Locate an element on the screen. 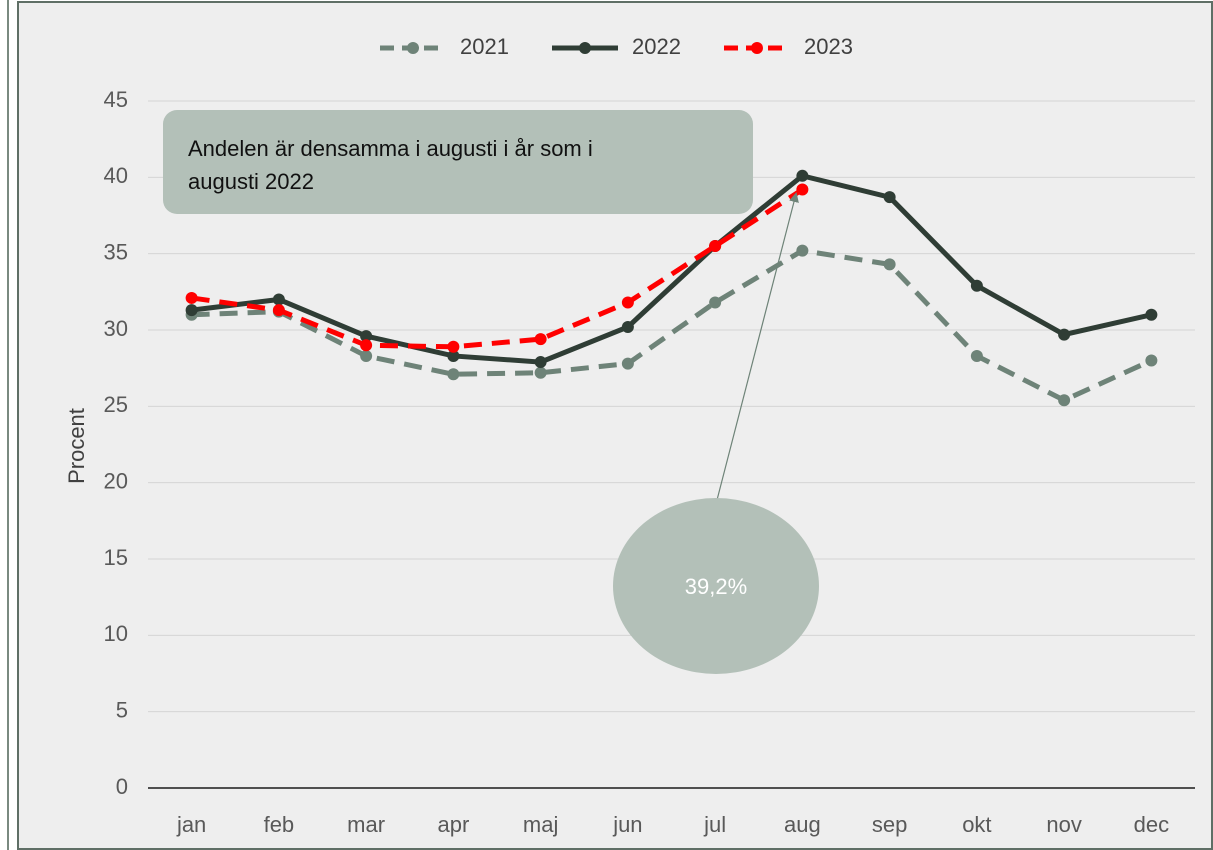 The image size is (1213, 850). y-tick-label: 40 is located at coordinates (116, 175).